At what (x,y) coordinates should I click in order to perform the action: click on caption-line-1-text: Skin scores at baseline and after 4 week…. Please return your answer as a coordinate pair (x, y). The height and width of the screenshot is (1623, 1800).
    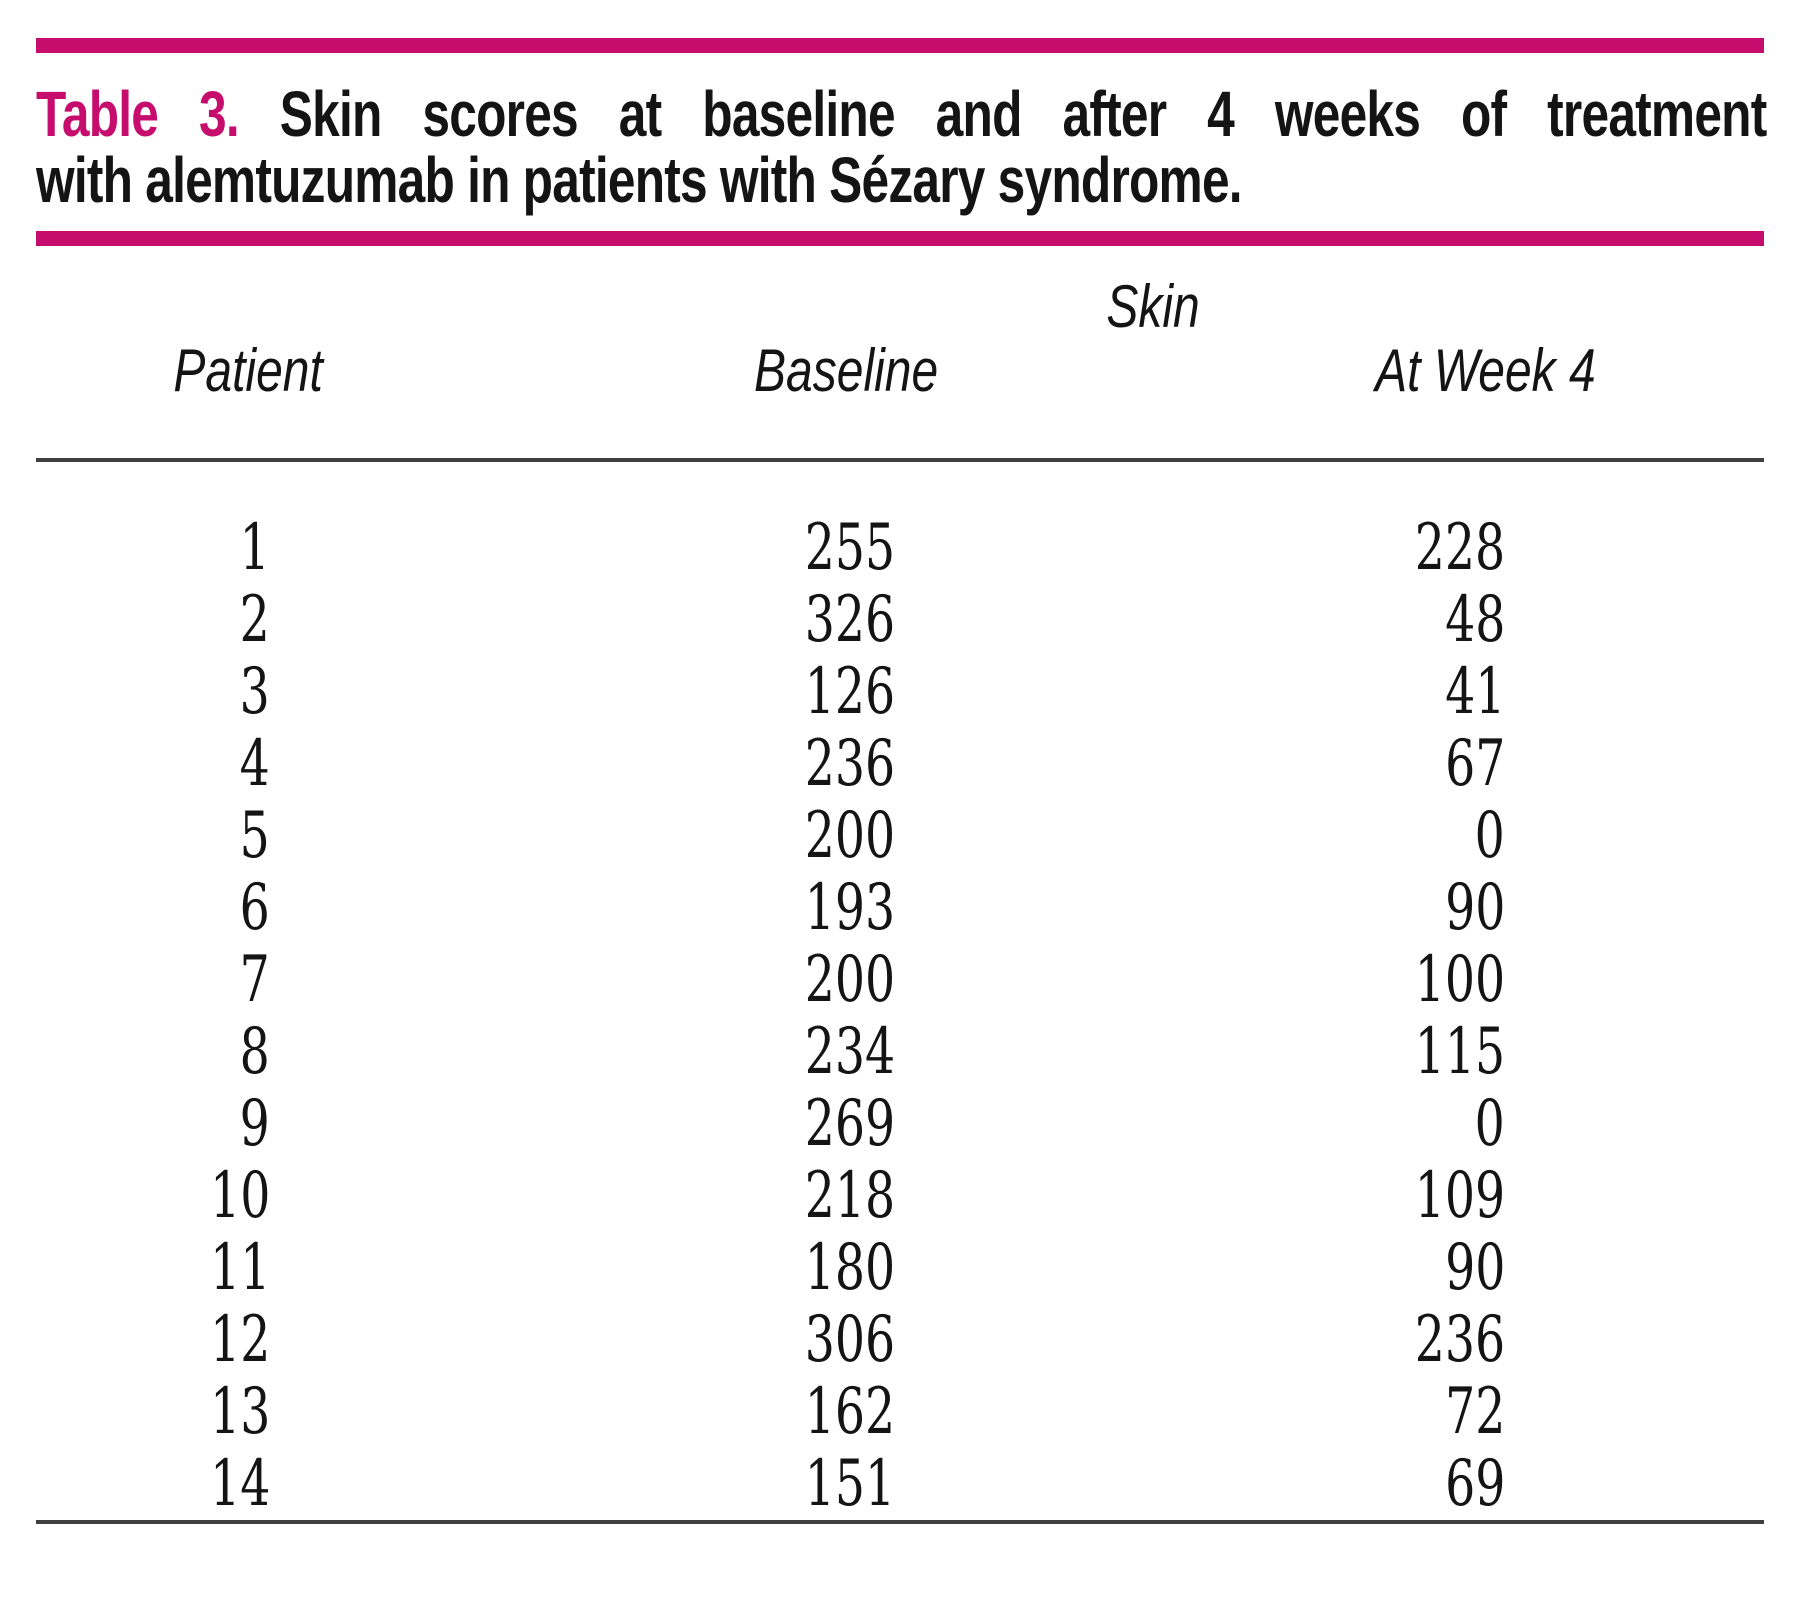
    Looking at the image, I should click on (1023, 114).